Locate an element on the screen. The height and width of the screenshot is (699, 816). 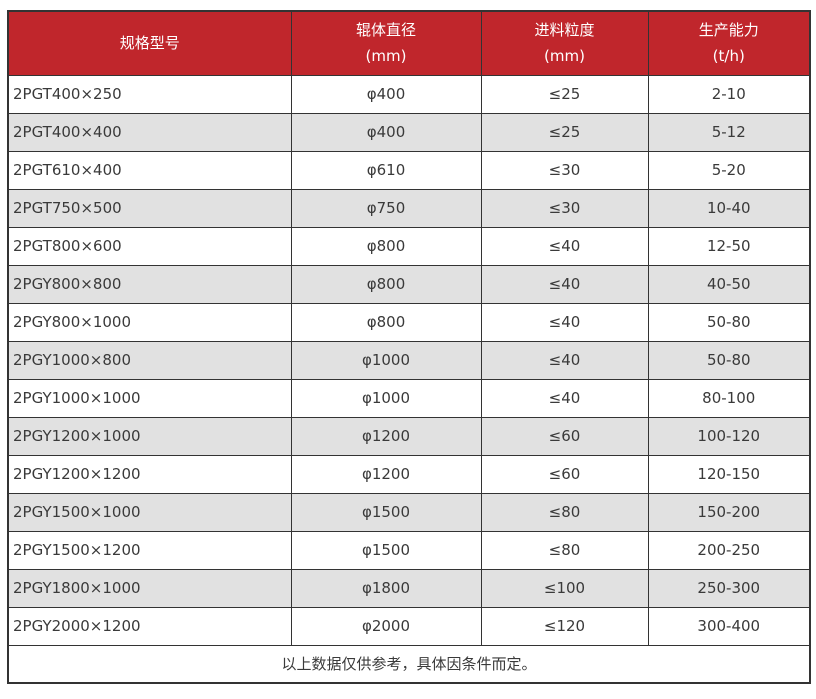
spec-row: 2PGT750×500 φ750 ≤30 10-40 is located at coordinates (409, 208).